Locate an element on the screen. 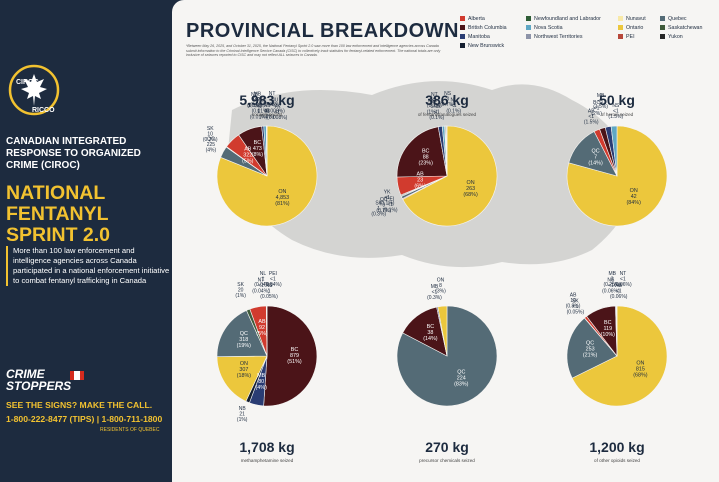 The image size is (719, 482). slice-label-qc: QC 7 (14%) is located at coordinates (595, 158).